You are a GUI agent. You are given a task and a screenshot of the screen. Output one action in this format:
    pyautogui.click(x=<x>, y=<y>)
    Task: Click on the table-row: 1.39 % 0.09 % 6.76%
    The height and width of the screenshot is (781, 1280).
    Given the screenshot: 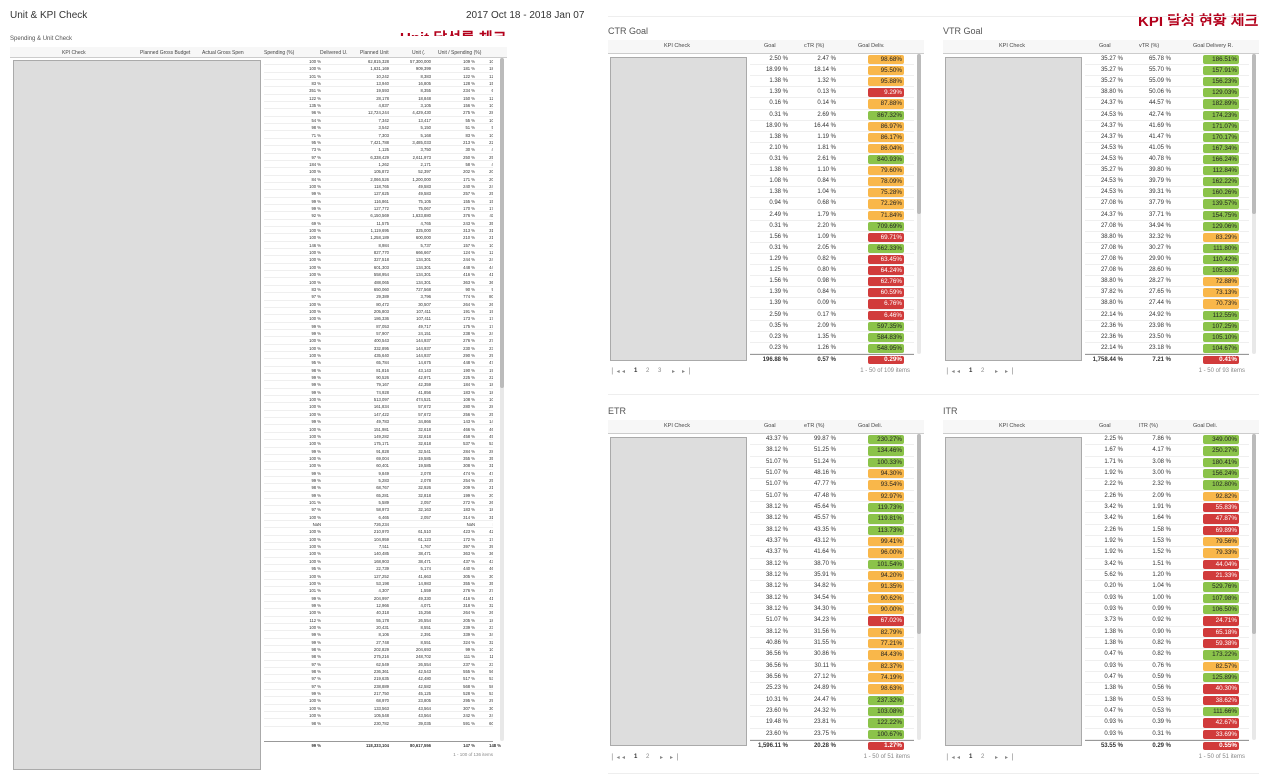 What is the action you would take?
    pyautogui.click(x=832, y=304)
    